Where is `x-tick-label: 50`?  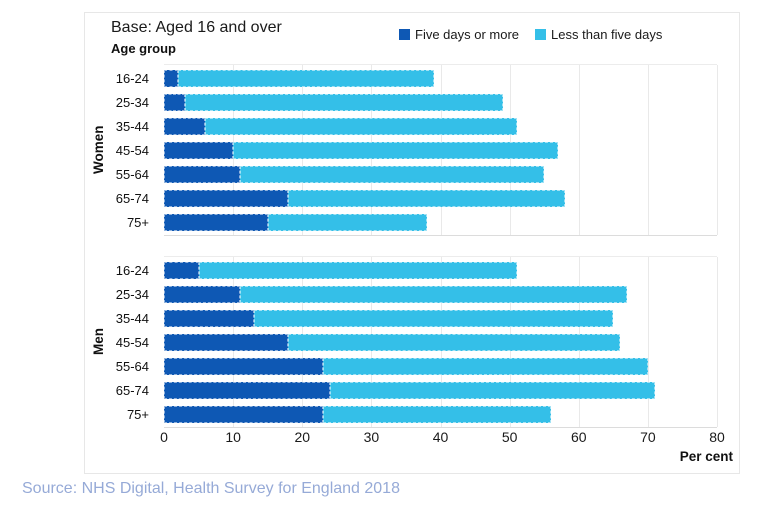
x-tick-label: 50 is located at coordinates (509, 437).